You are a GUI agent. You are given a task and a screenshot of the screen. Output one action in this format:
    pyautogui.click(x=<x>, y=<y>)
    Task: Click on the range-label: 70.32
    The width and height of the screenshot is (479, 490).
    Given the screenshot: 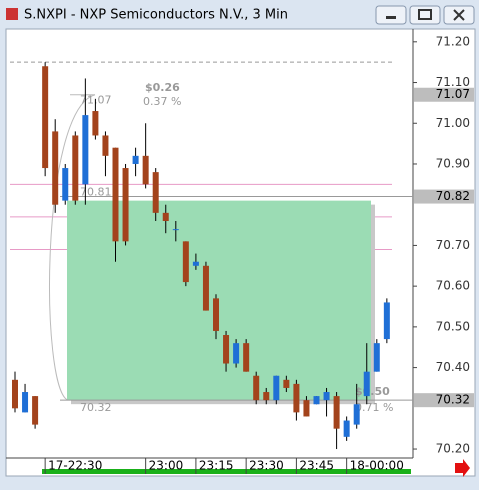 What is the action you would take?
    pyautogui.click(x=96, y=407)
    